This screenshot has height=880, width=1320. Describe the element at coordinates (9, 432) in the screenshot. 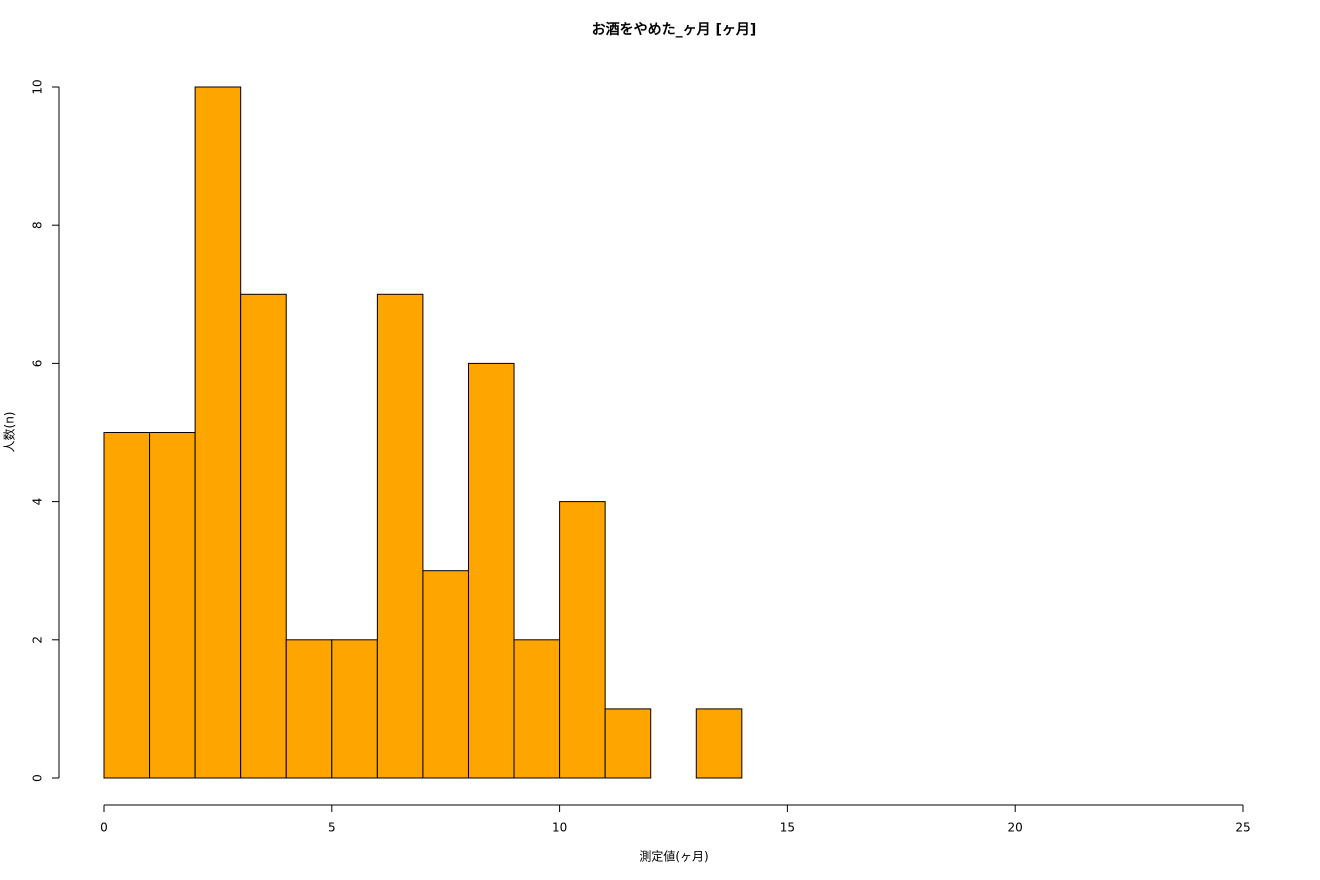

I see `y-axis-label: 人数(n)` at that location.